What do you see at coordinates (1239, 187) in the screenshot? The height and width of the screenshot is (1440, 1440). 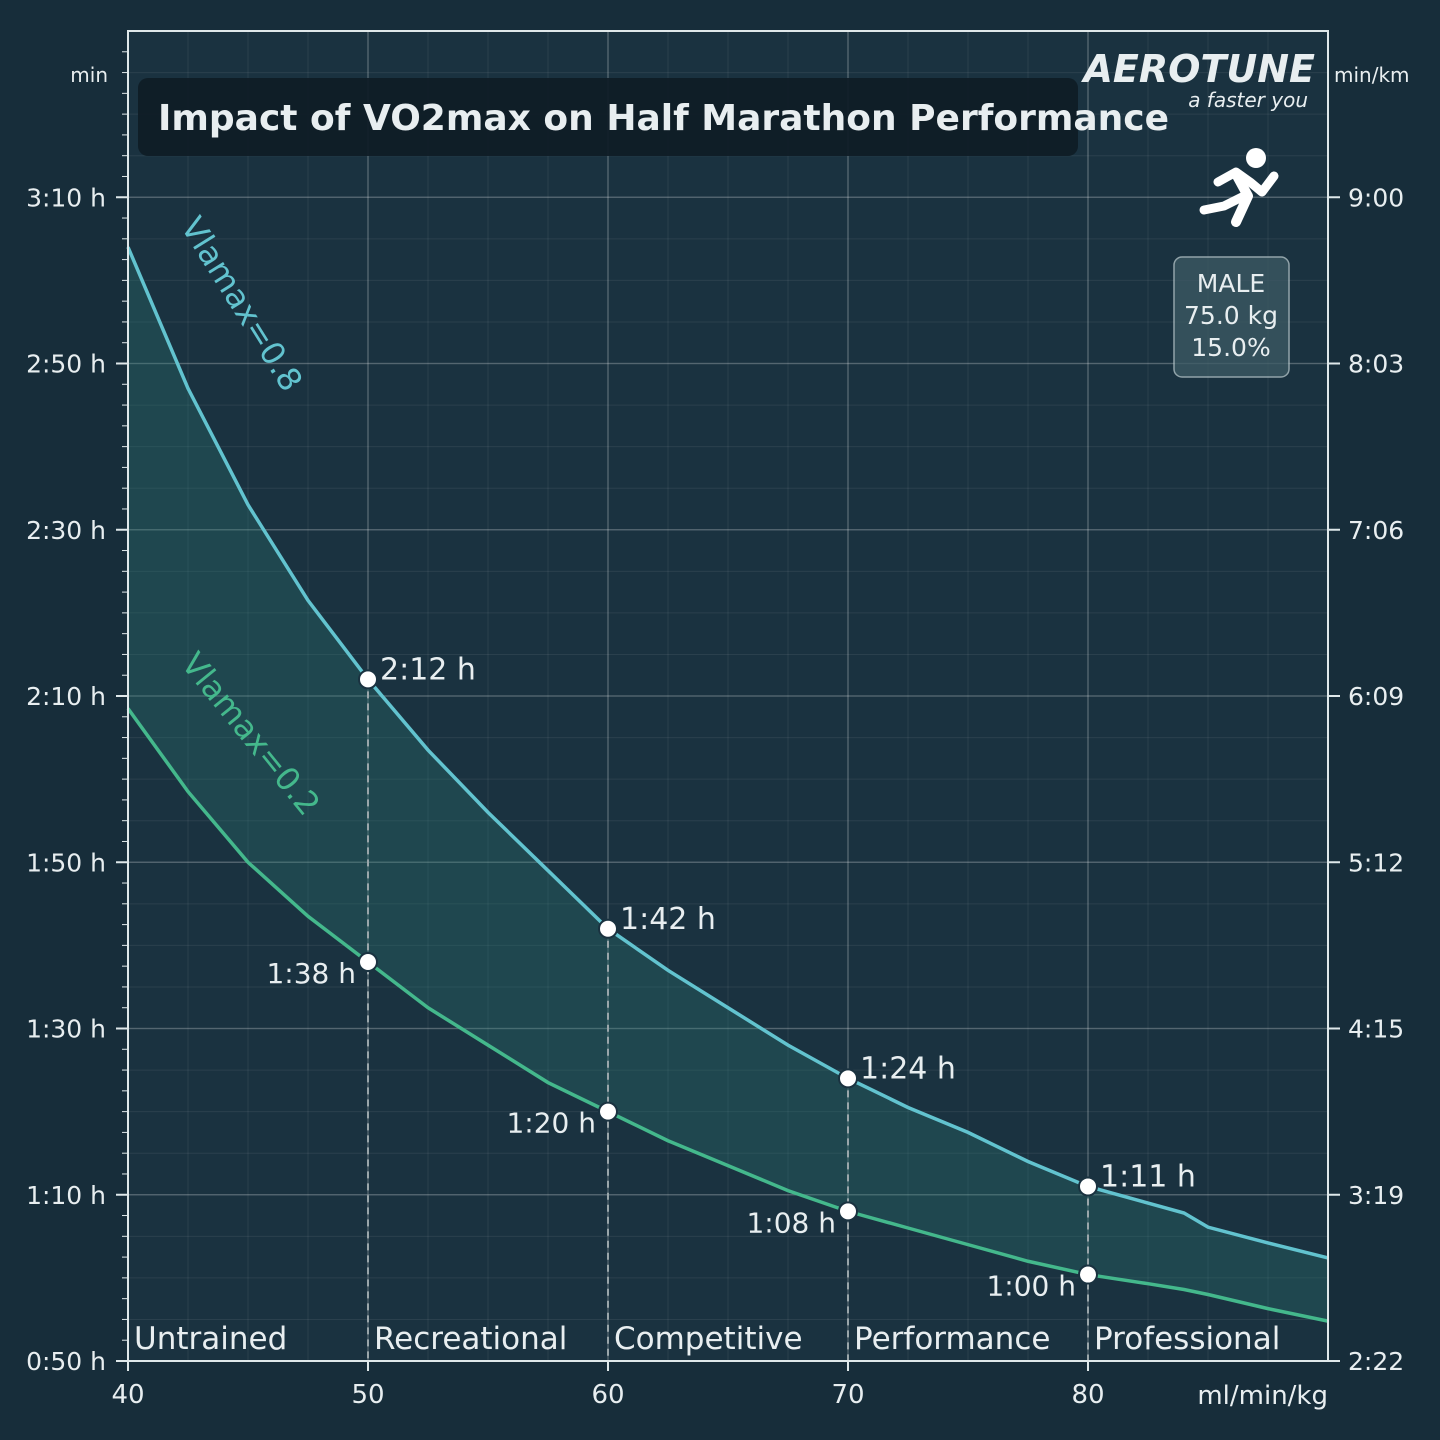 I see `runner-icon` at bounding box center [1239, 187].